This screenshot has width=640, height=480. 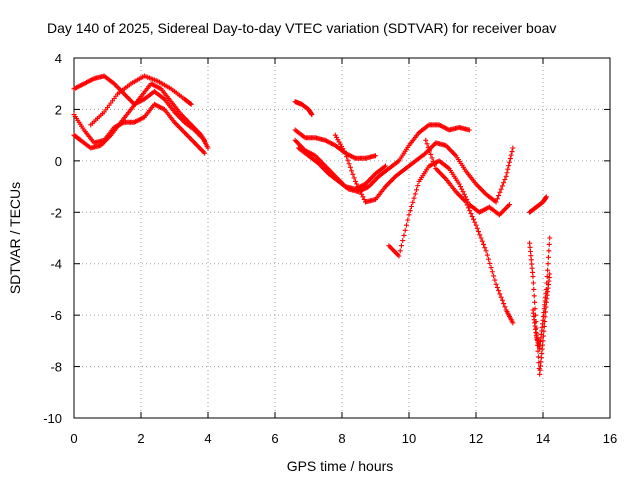 I want to click on series-arc-k, so click(x=469, y=231).